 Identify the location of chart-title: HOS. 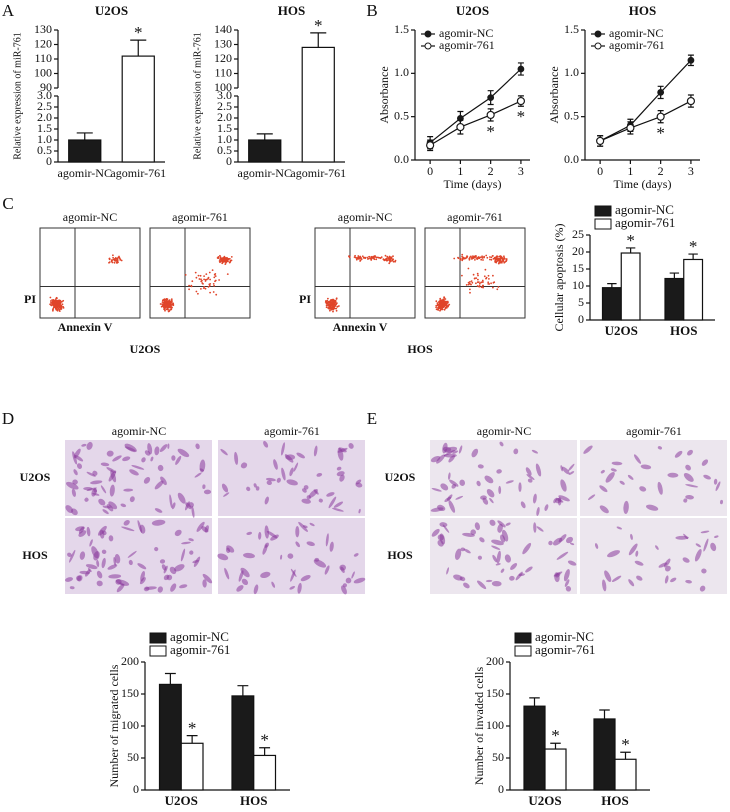
(642, 10).